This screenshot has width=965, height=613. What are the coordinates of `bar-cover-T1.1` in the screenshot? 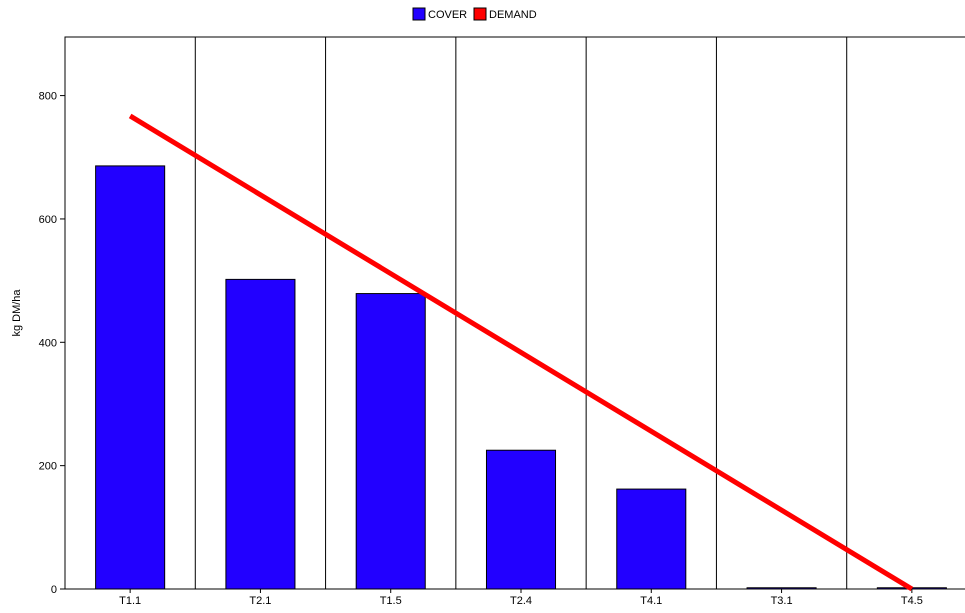 It's located at (130, 377).